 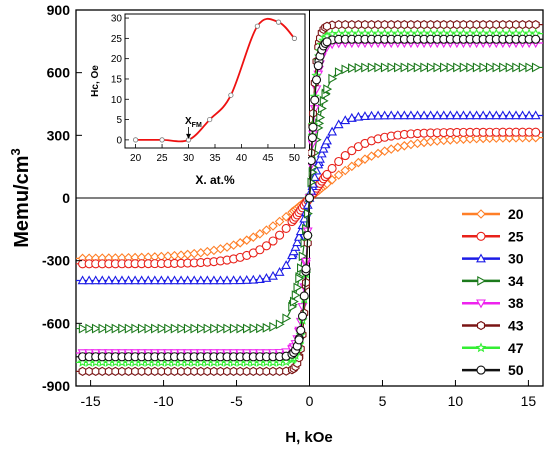 I want to click on inset-y-tick-label: 10, so click(x=117, y=100).